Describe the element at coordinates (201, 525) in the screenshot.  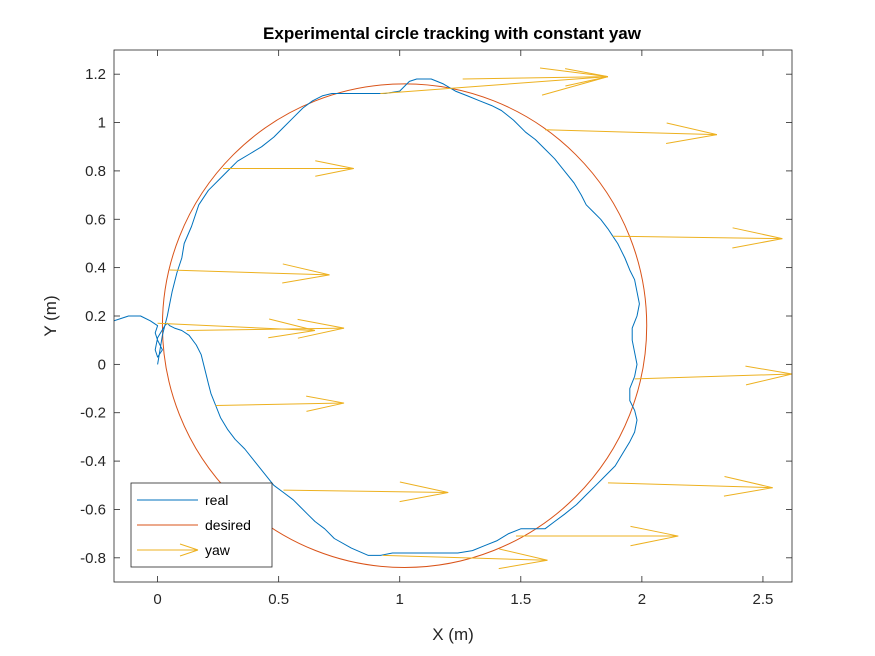
I see `legend: real desired yaw` at that location.